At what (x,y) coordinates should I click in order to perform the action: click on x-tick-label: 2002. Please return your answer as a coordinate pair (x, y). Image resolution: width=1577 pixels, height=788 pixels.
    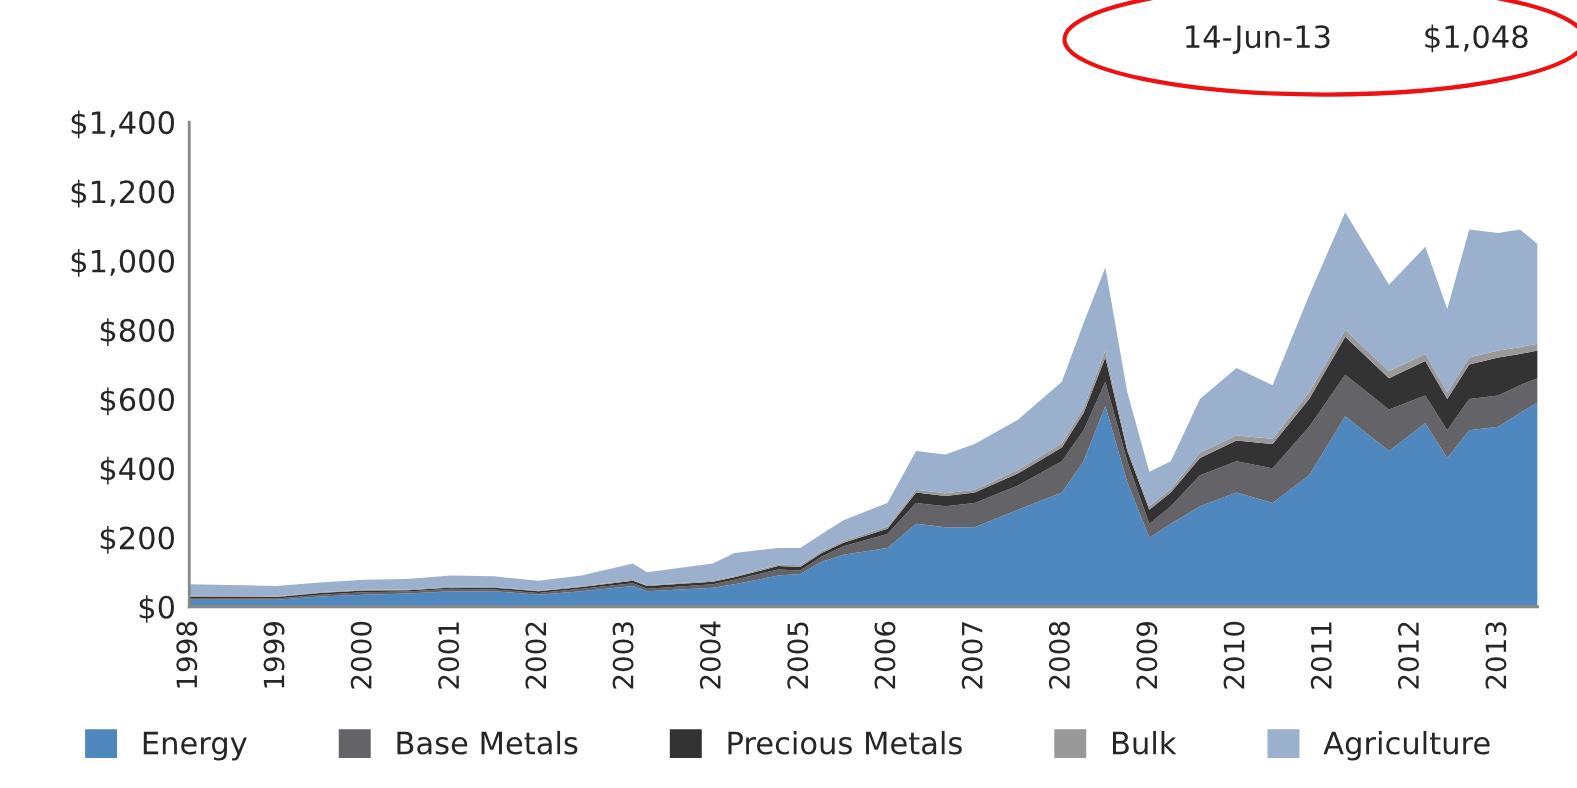
    Looking at the image, I should click on (536, 655).